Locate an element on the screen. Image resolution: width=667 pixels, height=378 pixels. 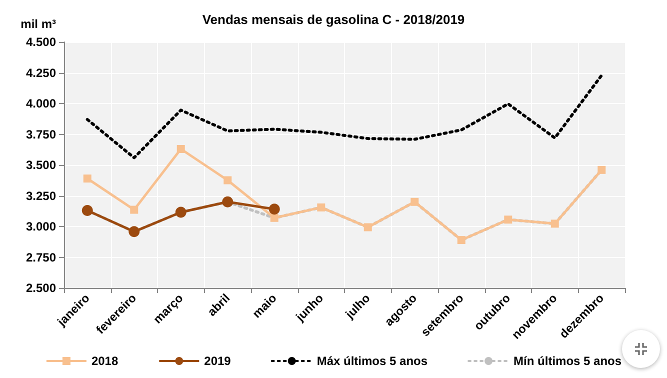
legend-label: Máx últimos 5 anos is located at coordinates (372, 361).